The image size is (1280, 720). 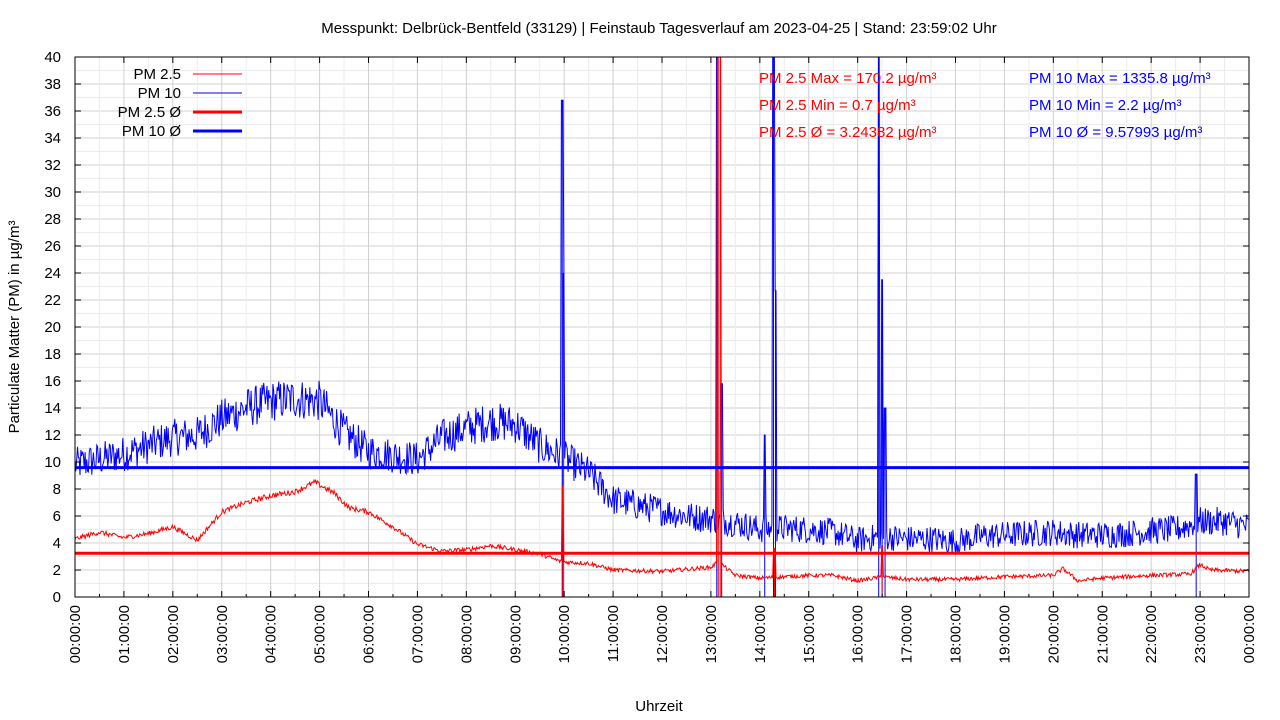 I want to click on x-tick-label: 14:00:00, so click(x=760, y=634).